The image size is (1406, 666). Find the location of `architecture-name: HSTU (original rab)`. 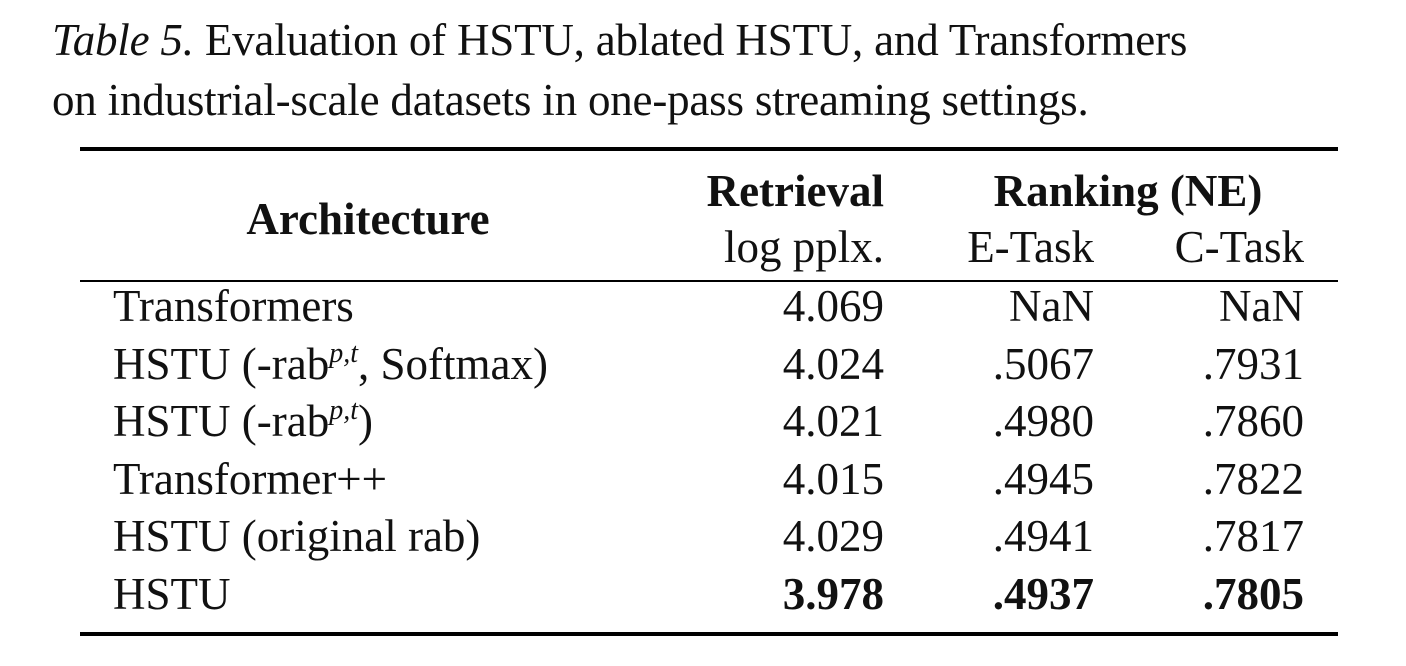

architecture-name: HSTU (original rab) is located at coordinates (297, 536).